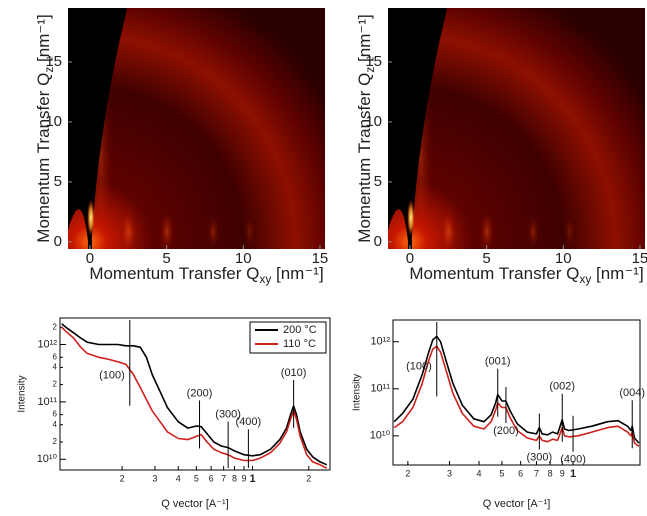  I want to click on legend-label: 200 °C, so click(300, 330).